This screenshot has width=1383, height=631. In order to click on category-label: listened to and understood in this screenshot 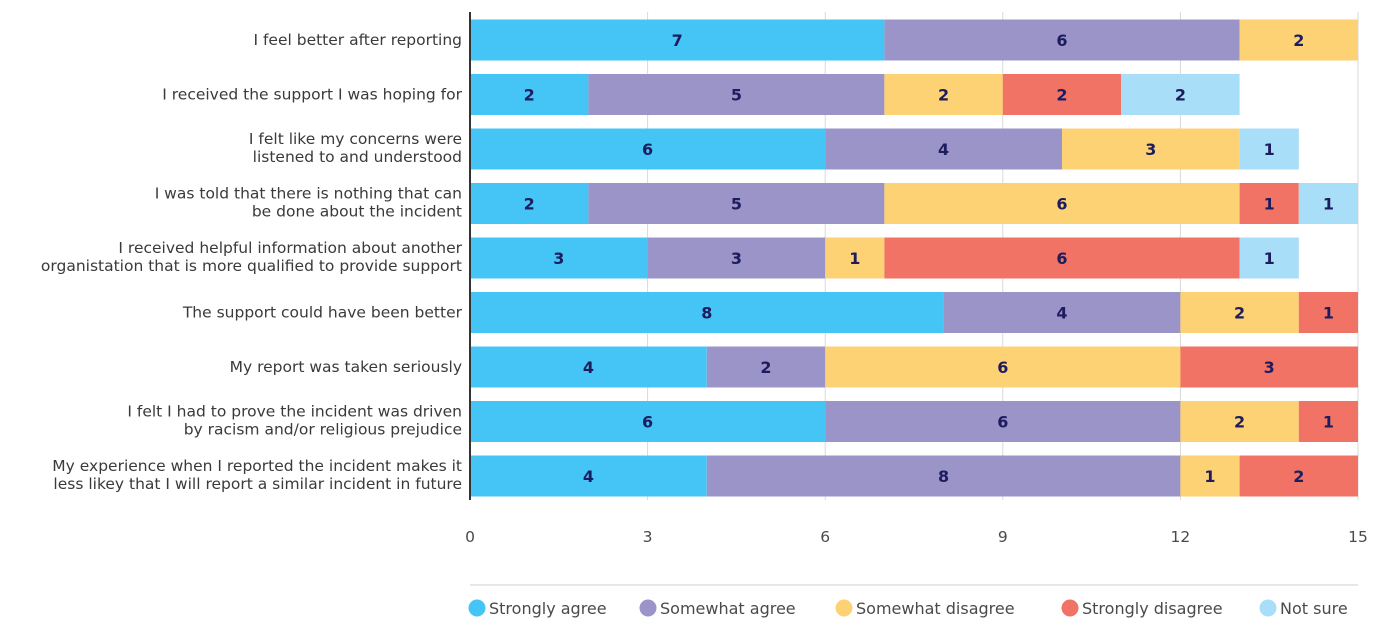, I will do `click(357, 157)`.